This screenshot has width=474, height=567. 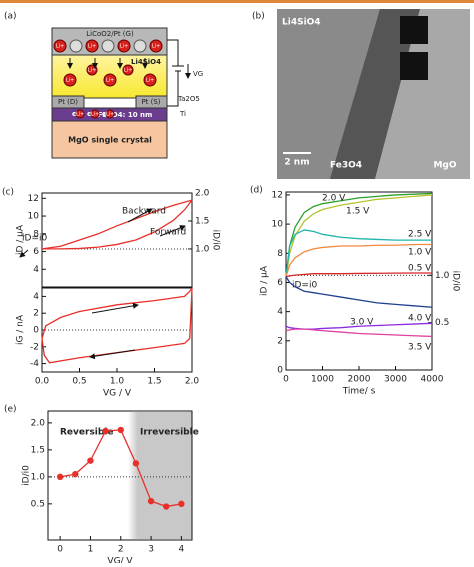 I want to click on scale-bar-label: 2 nm, so click(x=296, y=163).